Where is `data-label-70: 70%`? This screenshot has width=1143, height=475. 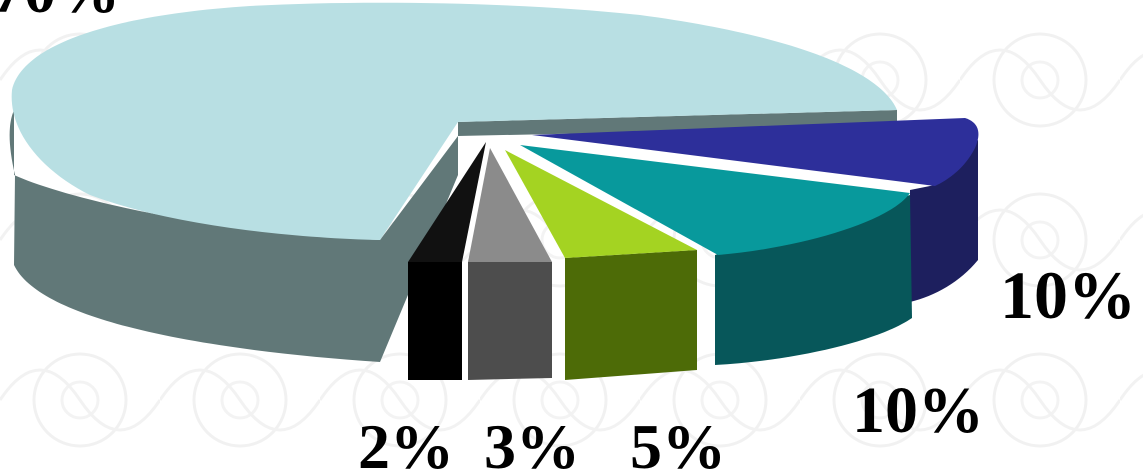 data-label-70: 70% is located at coordinates (60, 13).